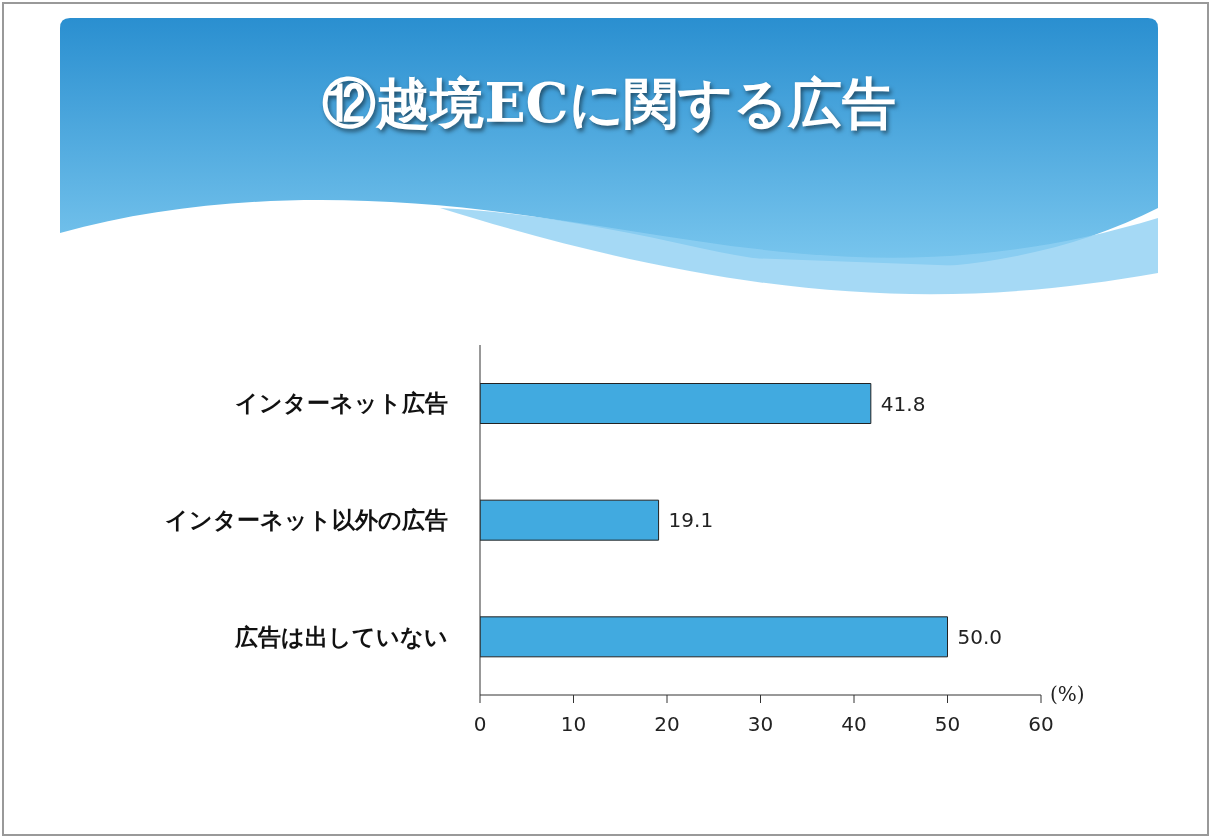 The height and width of the screenshot is (838, 1211). What do you see at coordinates (691, 520) in the screenshot?
I see `data-label: 19.1` at bounding box center [691, 520].